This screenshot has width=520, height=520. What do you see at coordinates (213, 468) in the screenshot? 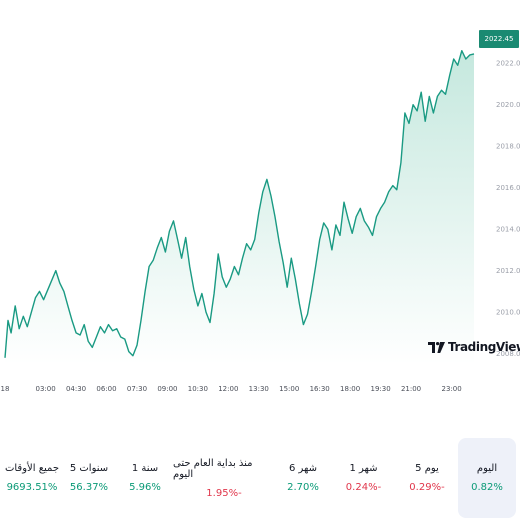
I see `period-label: منذ بداية العام حتى اليوم` at bounding box center [213, 468].